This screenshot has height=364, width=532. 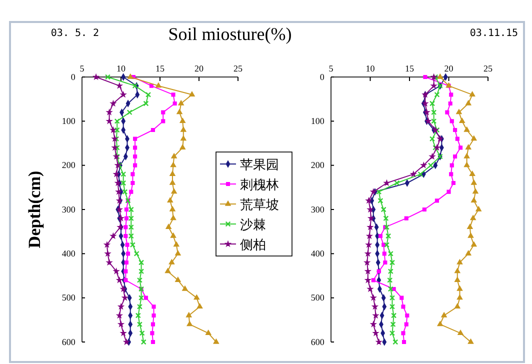 What do you see at coordinates (259, 185) in the screenshot?
I see `legend-label: 刺槐林` at bounding box center [259, 185].